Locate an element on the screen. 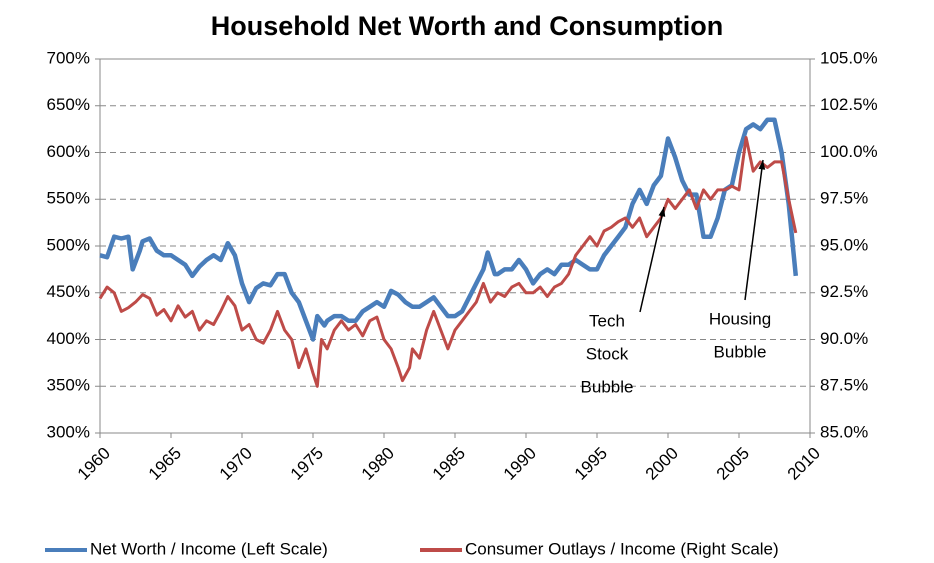 This screenshot has width=934, height=563. annotation: Tech is located at coordinates (607, 320).